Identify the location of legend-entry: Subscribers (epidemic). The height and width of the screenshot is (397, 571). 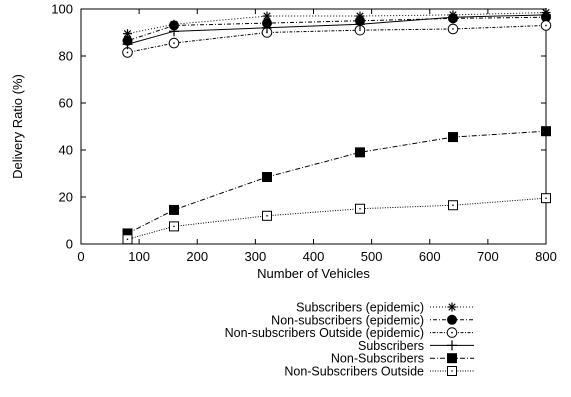
(385, 308).